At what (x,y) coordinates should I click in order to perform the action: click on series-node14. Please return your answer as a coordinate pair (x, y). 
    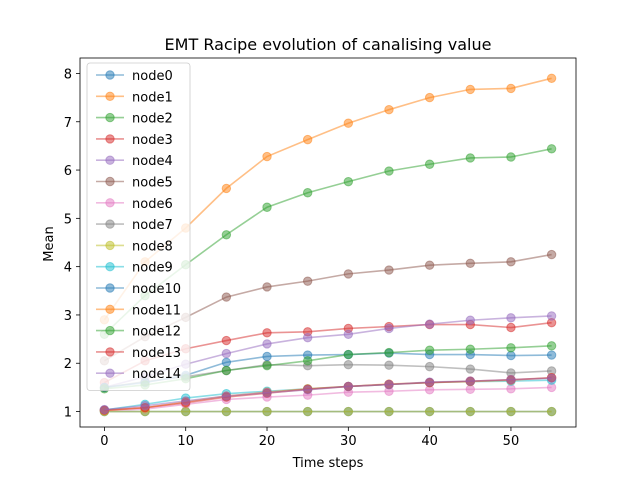
    Looking at the image, I should click on (328, 394).